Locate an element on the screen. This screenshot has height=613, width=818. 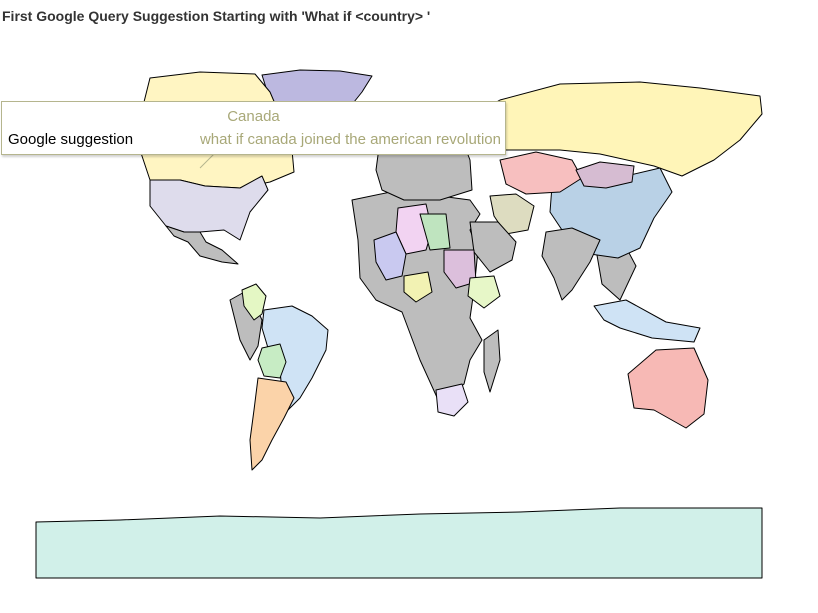
tooltip-label: Google suggestion is located at coordinates (71, 139).